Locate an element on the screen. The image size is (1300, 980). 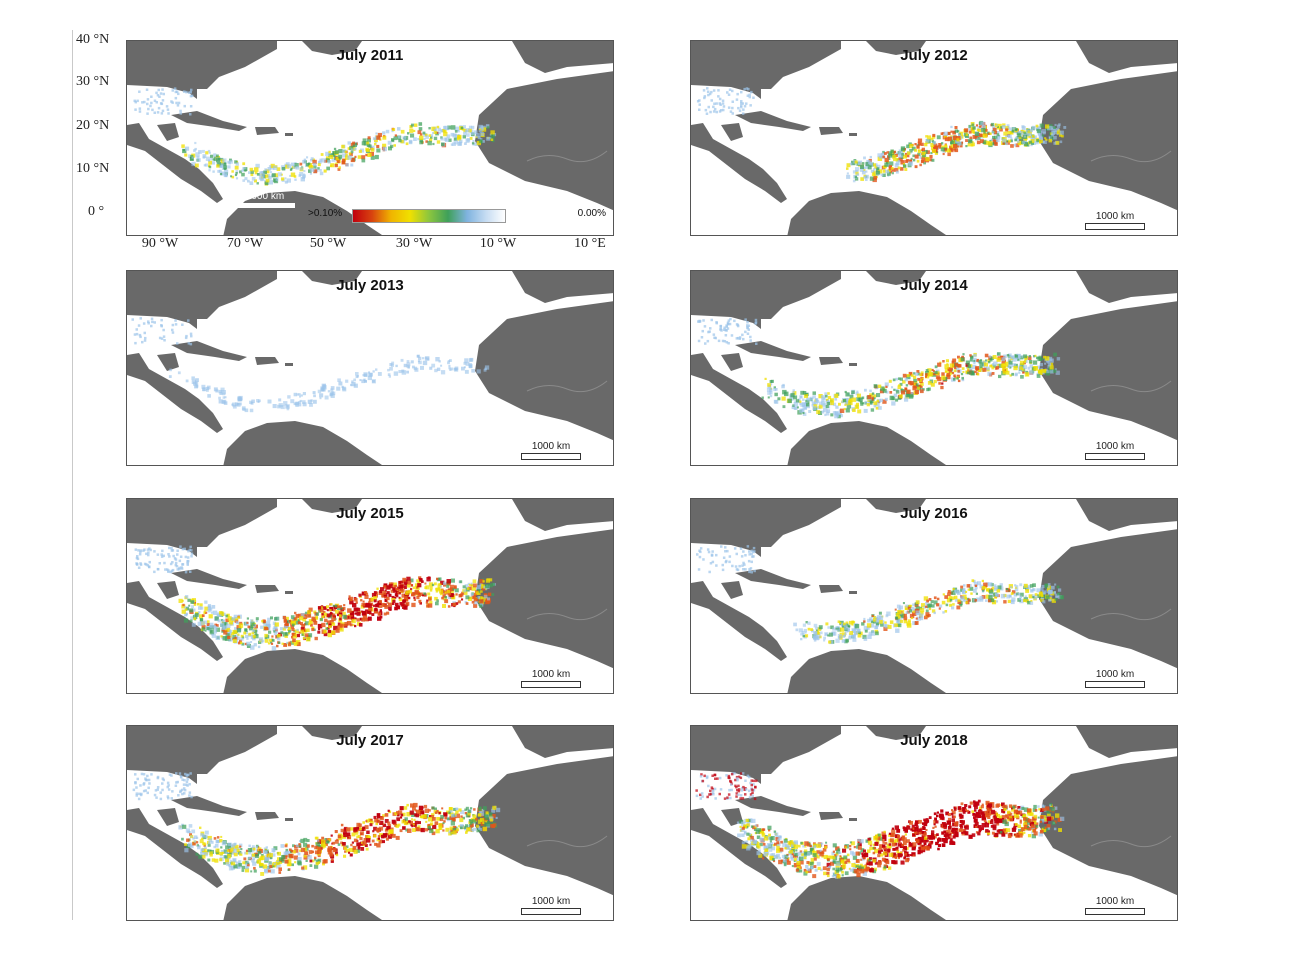
scale-bar: 1000 km is located at coordinates (1115, 220).